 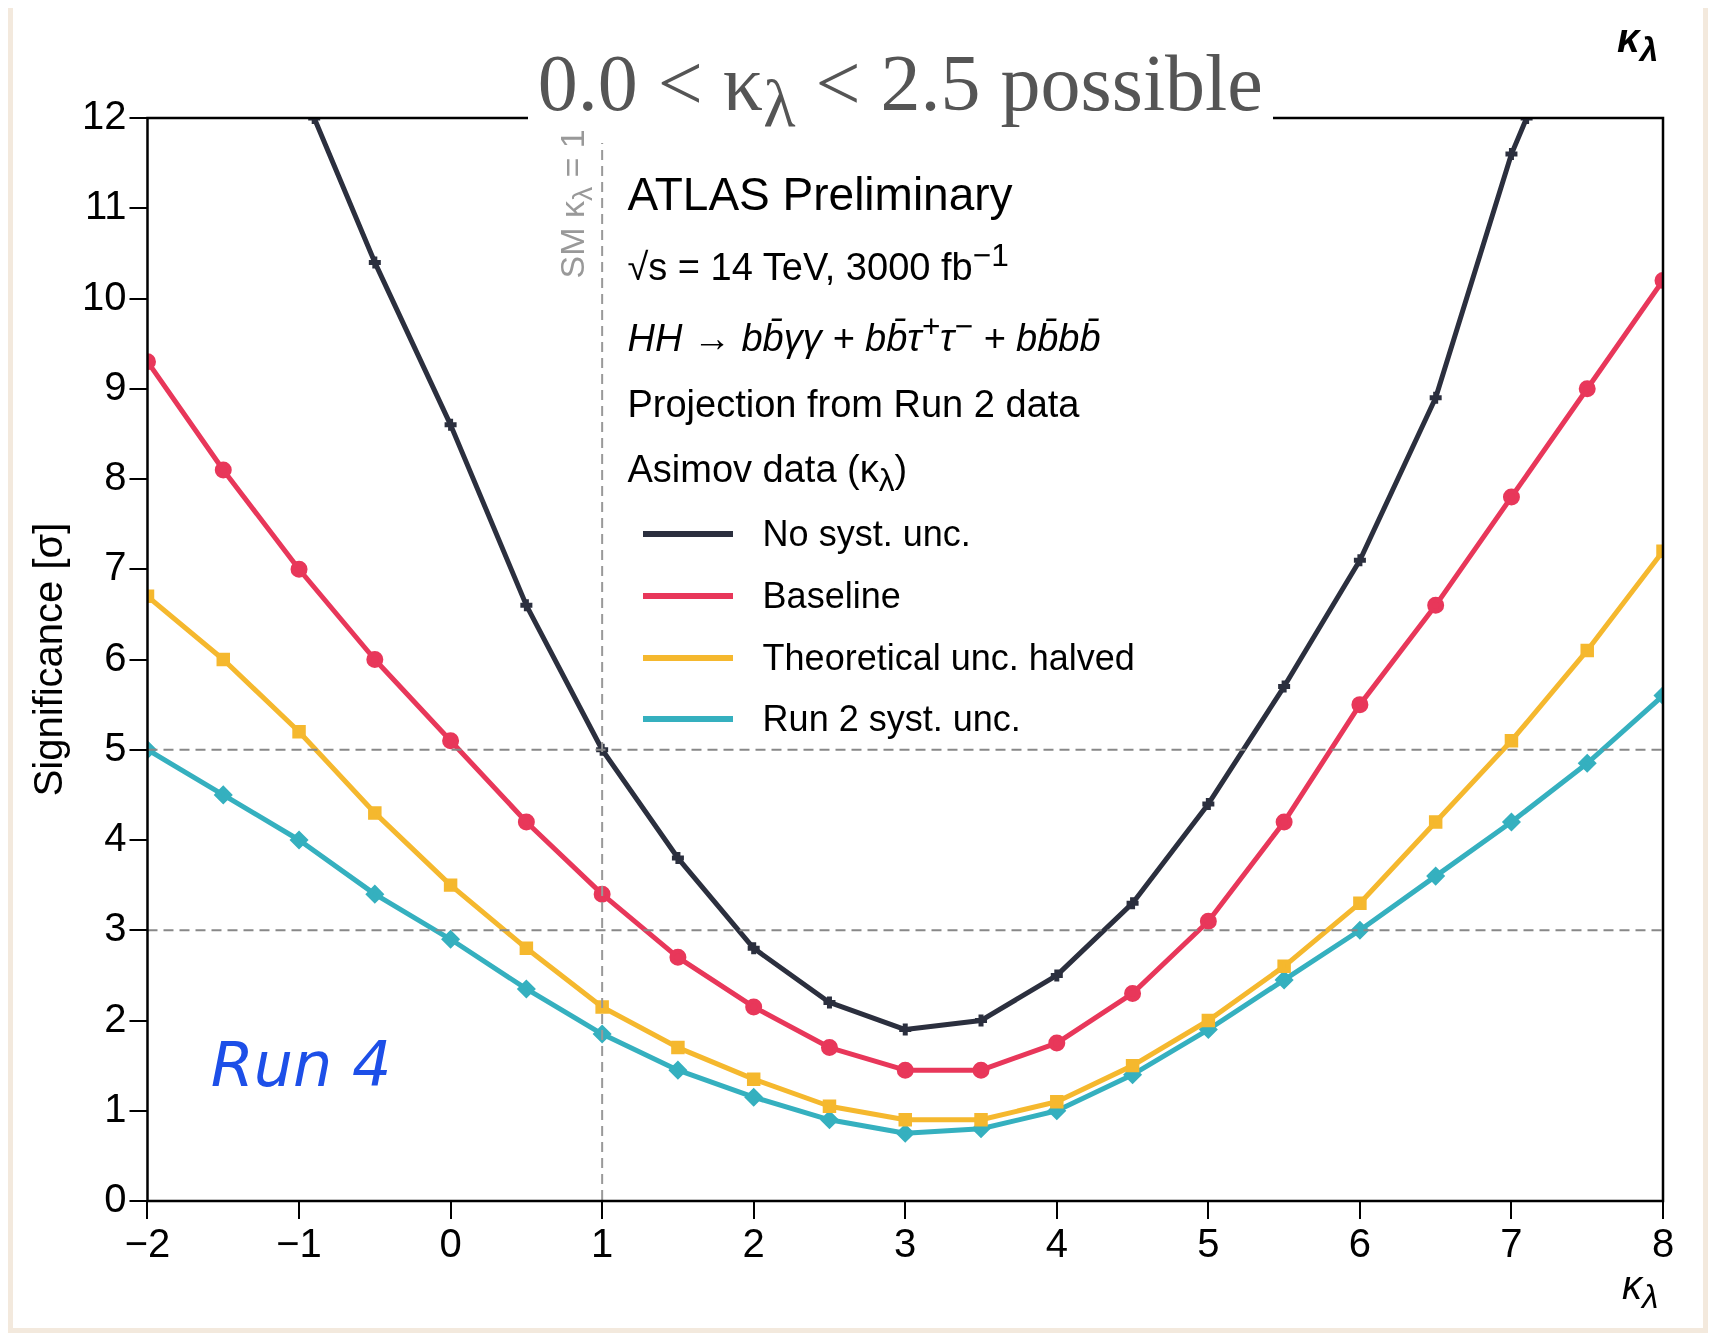 What do you see at coordinates (905, 1243) in the screenshot?
I see `x-tick-label: 3` at bounding box center [905, 1243].